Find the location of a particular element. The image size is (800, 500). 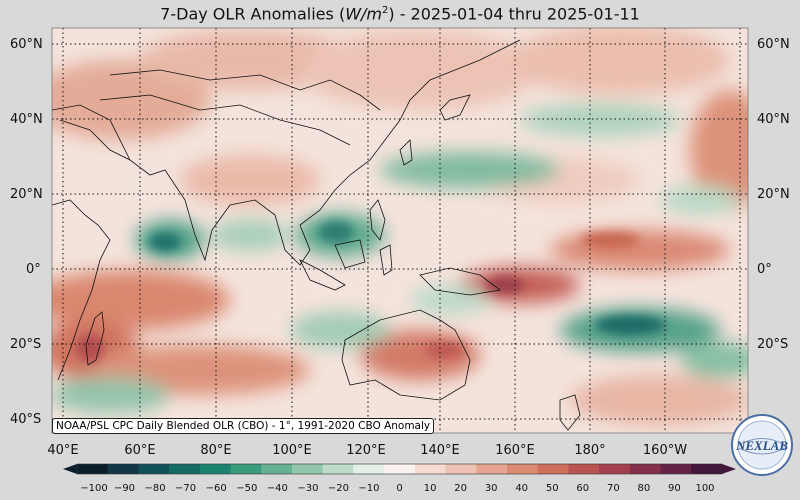

colorbar-tick-label: 20 is located at coordinates (460, 488).